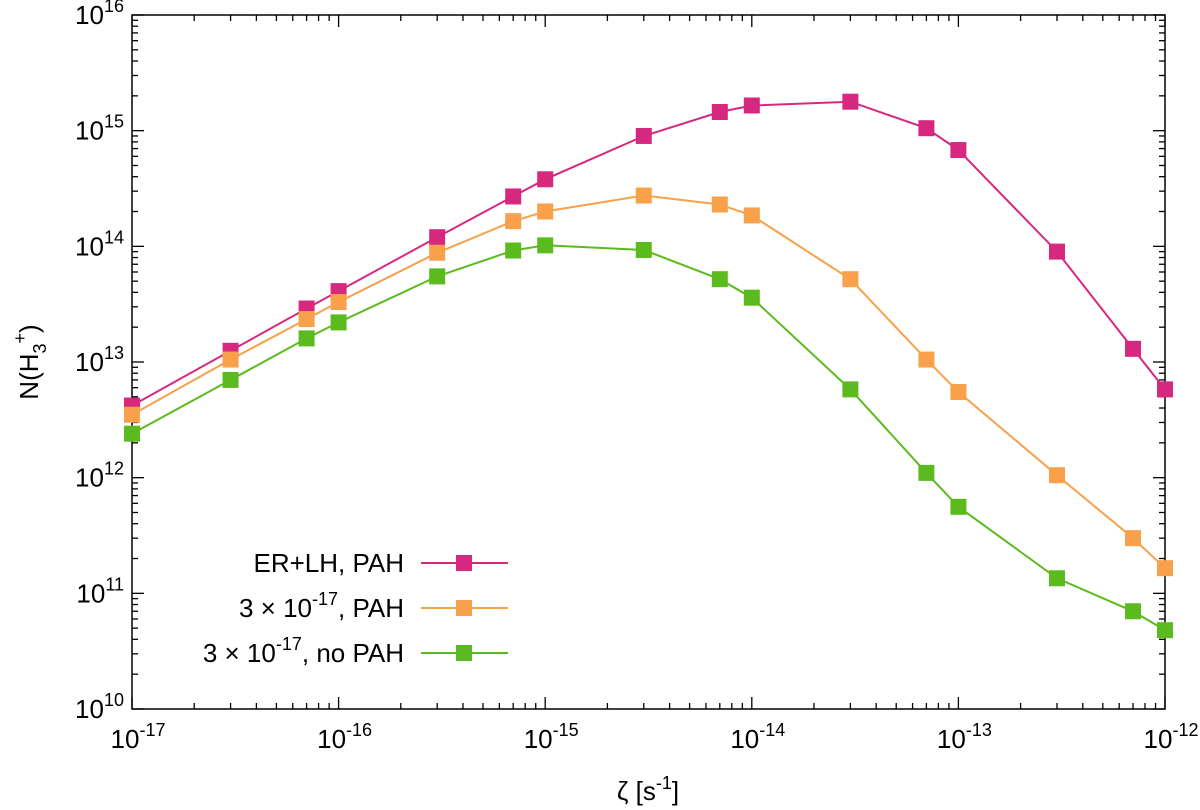  What do you see at coordinates (321, 606) in the screenshot?
I see `legend-label: 3 × 10-17, PAH` at bounding box center [321, 606].